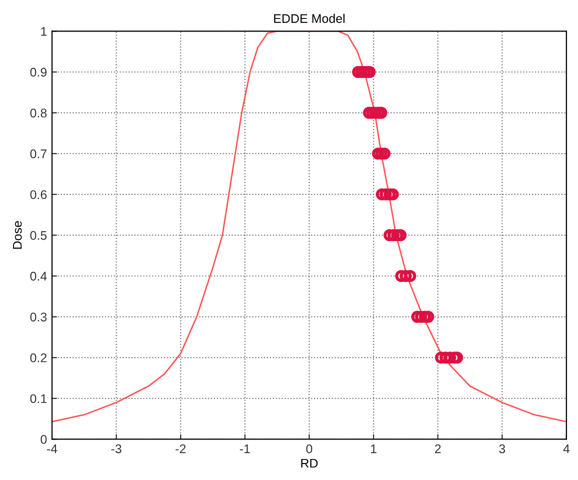  I want to click on y-tick-label: 0.4, so click(38, 276).